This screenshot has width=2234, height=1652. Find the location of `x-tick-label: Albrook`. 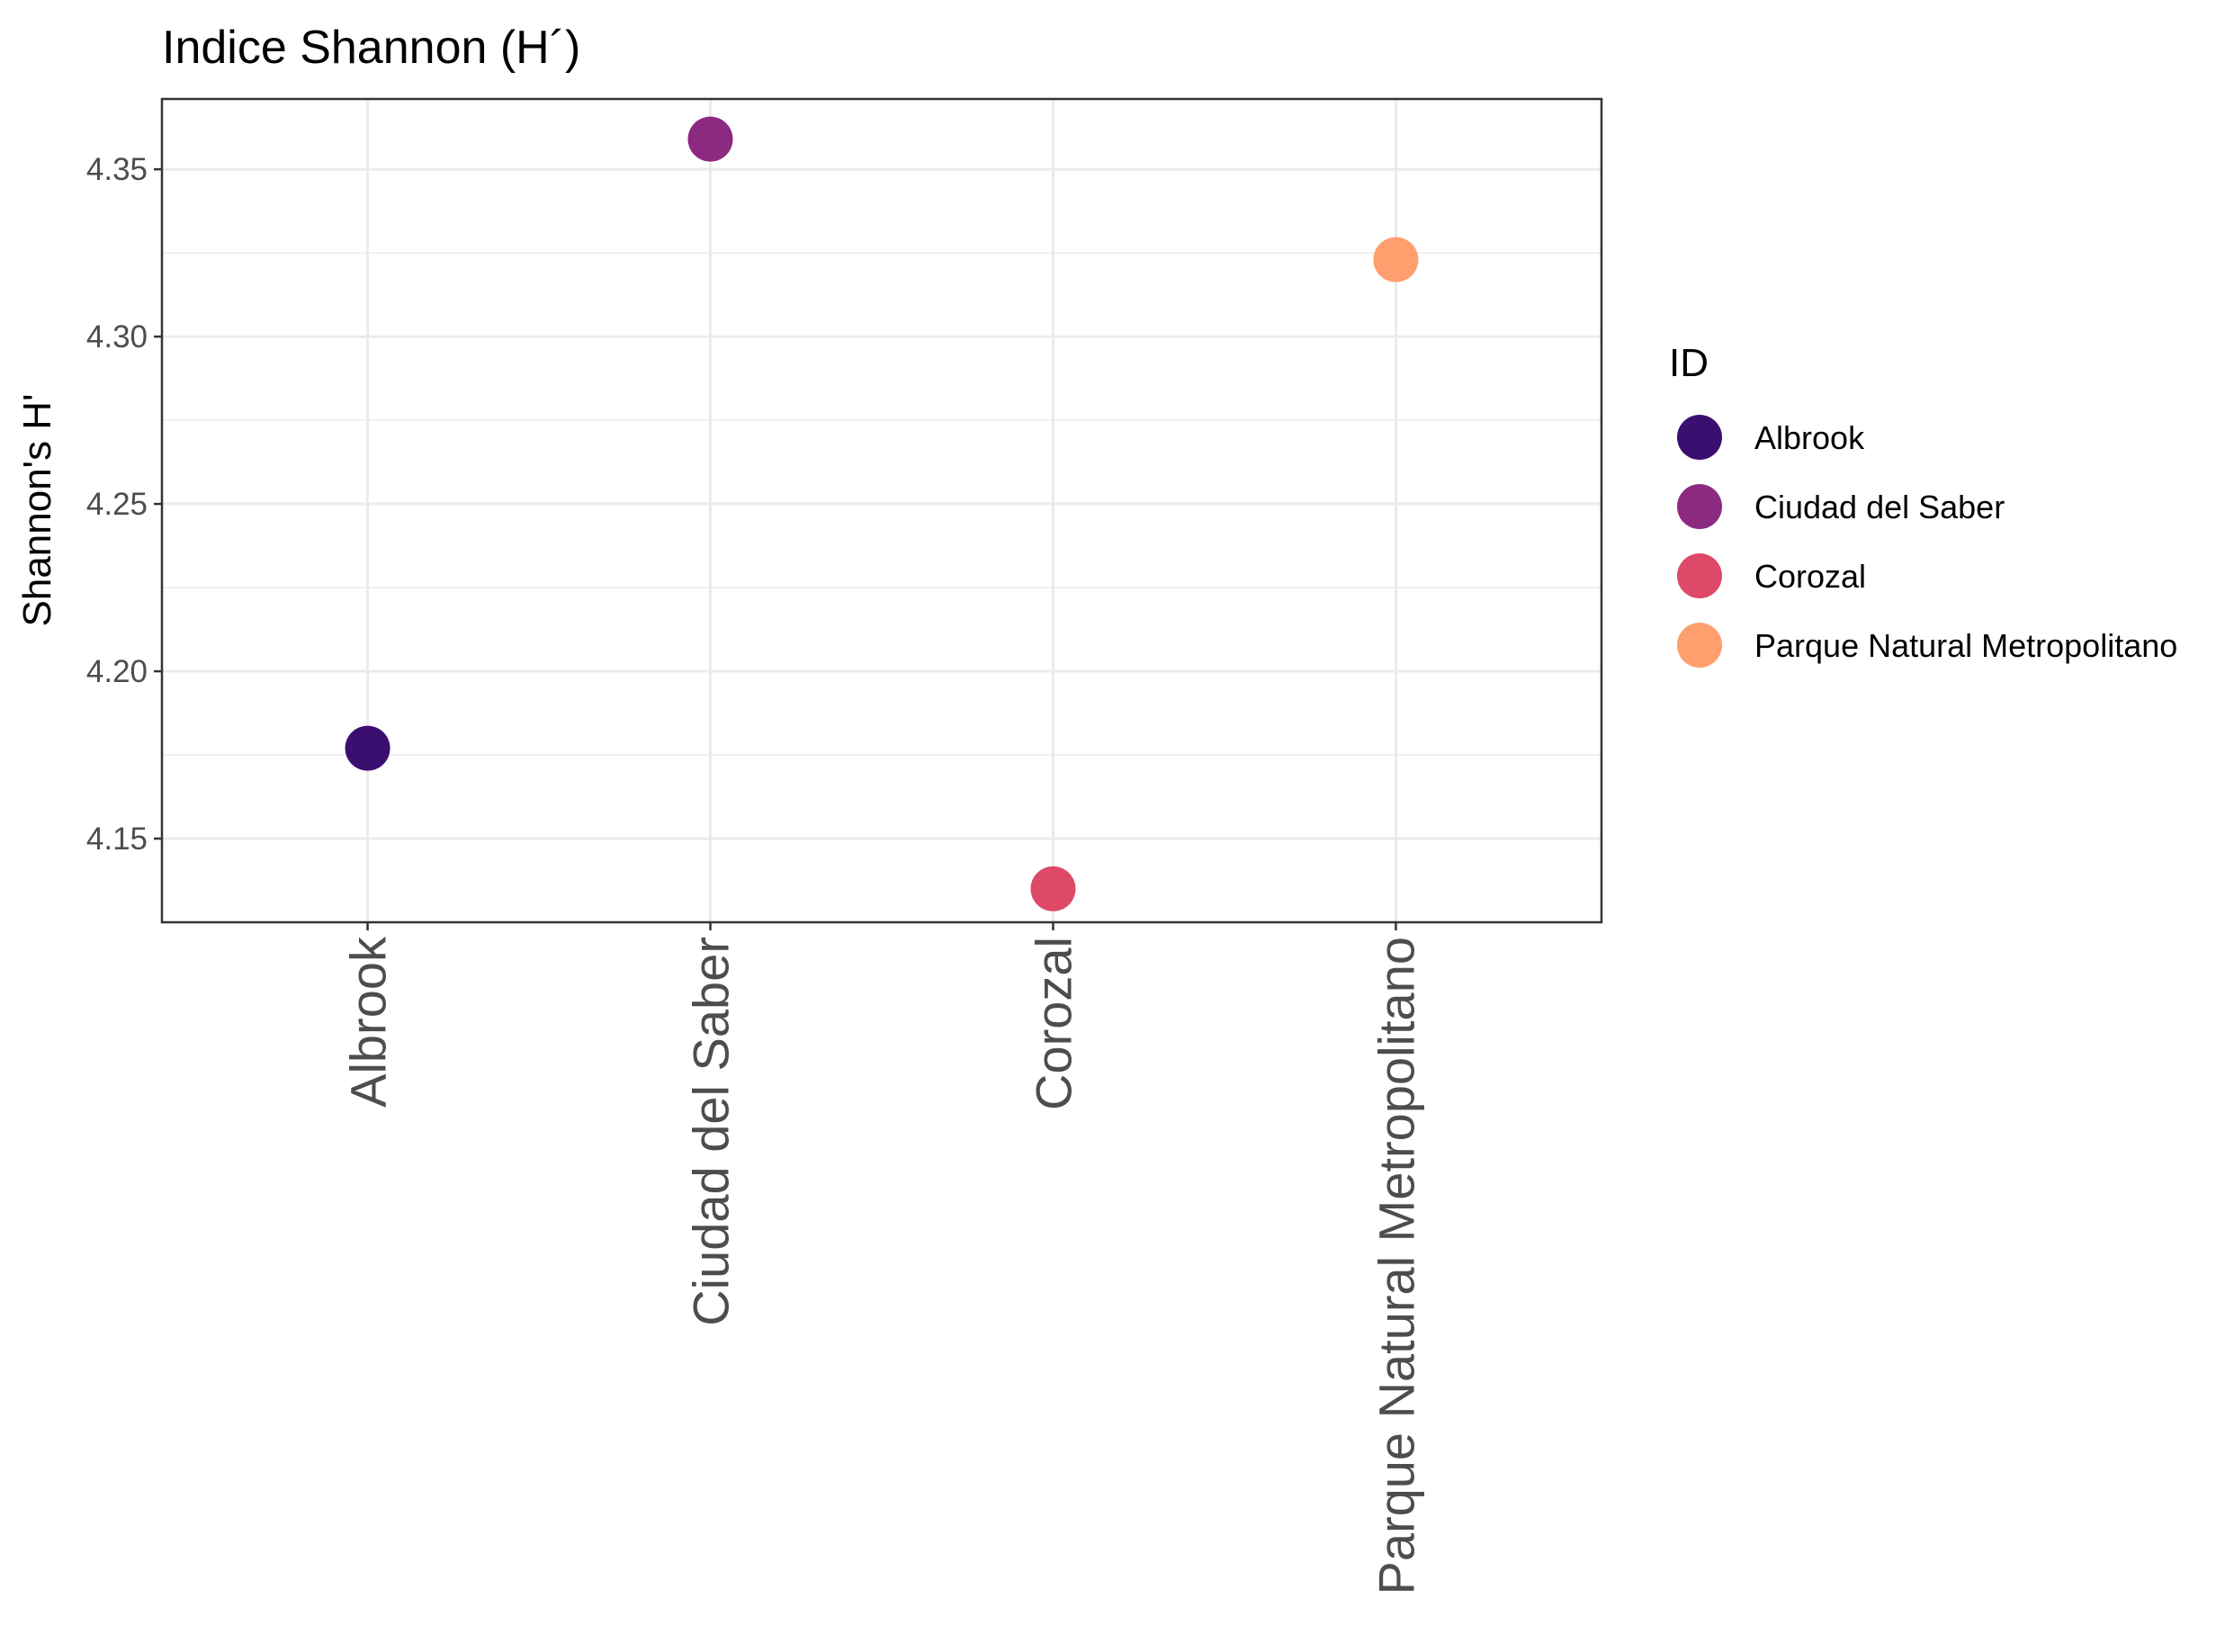

x-tick-label: Albrook is located at coordinates (368, 1022).